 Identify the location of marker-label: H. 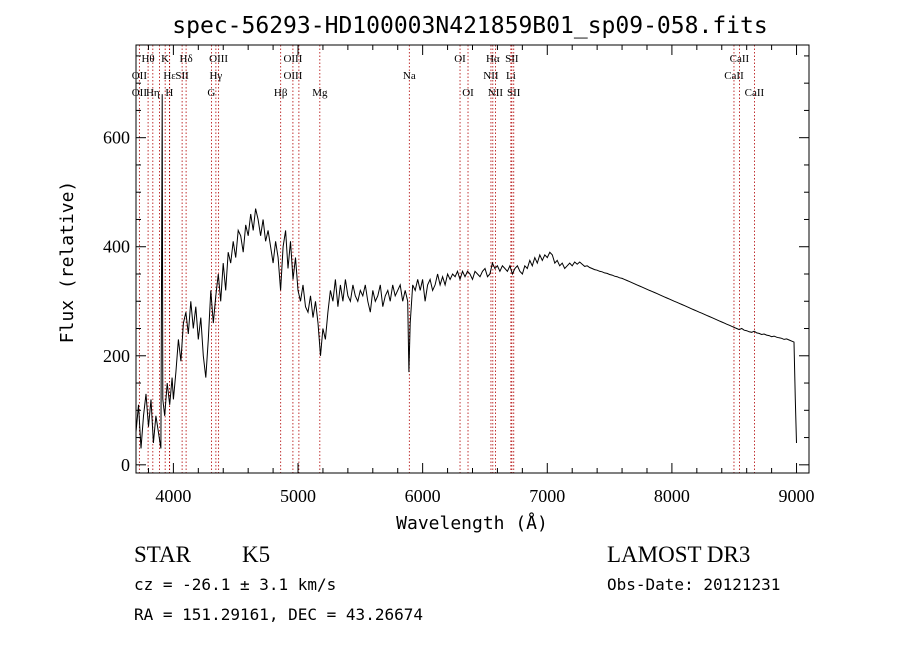
(169, 93).